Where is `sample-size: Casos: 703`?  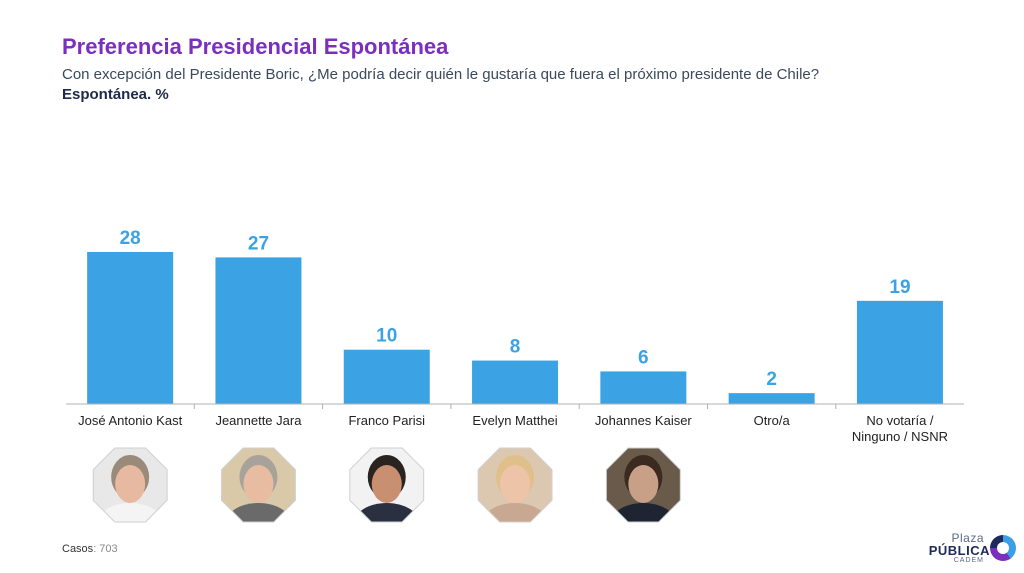 sample-size: Casos: 703 is located at coordinates (90, 549).